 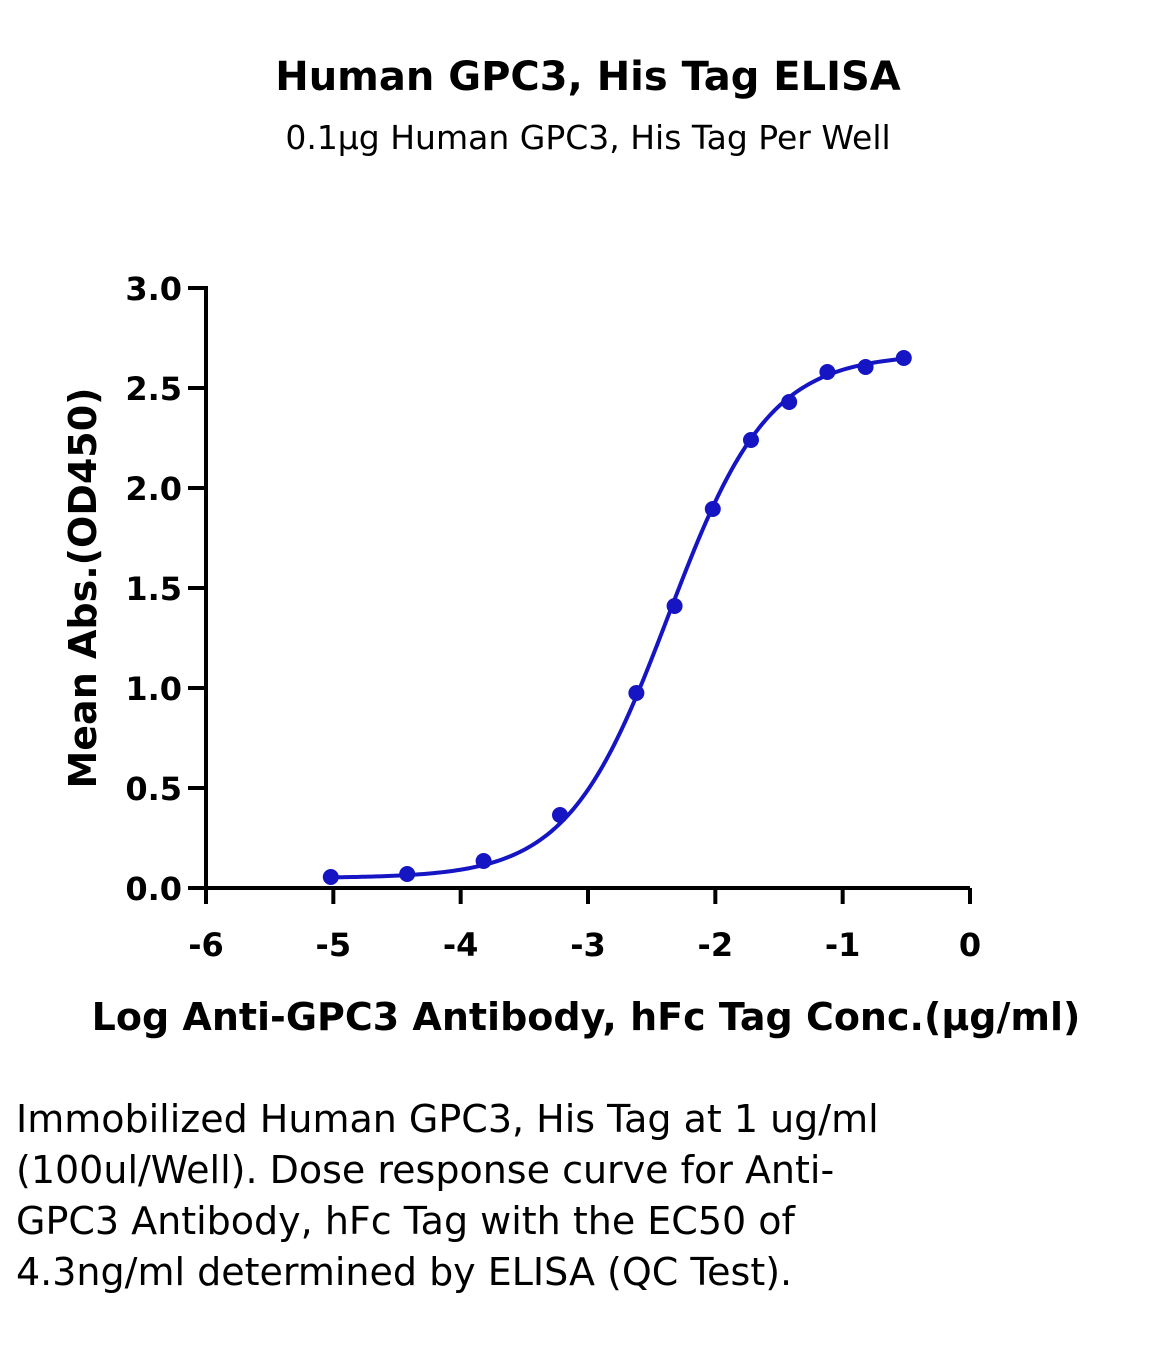 What do you see at coordinates (153, 589) in the screenshot?
I see `y-tick-label: 1.5` at bounding box center [153, 589].